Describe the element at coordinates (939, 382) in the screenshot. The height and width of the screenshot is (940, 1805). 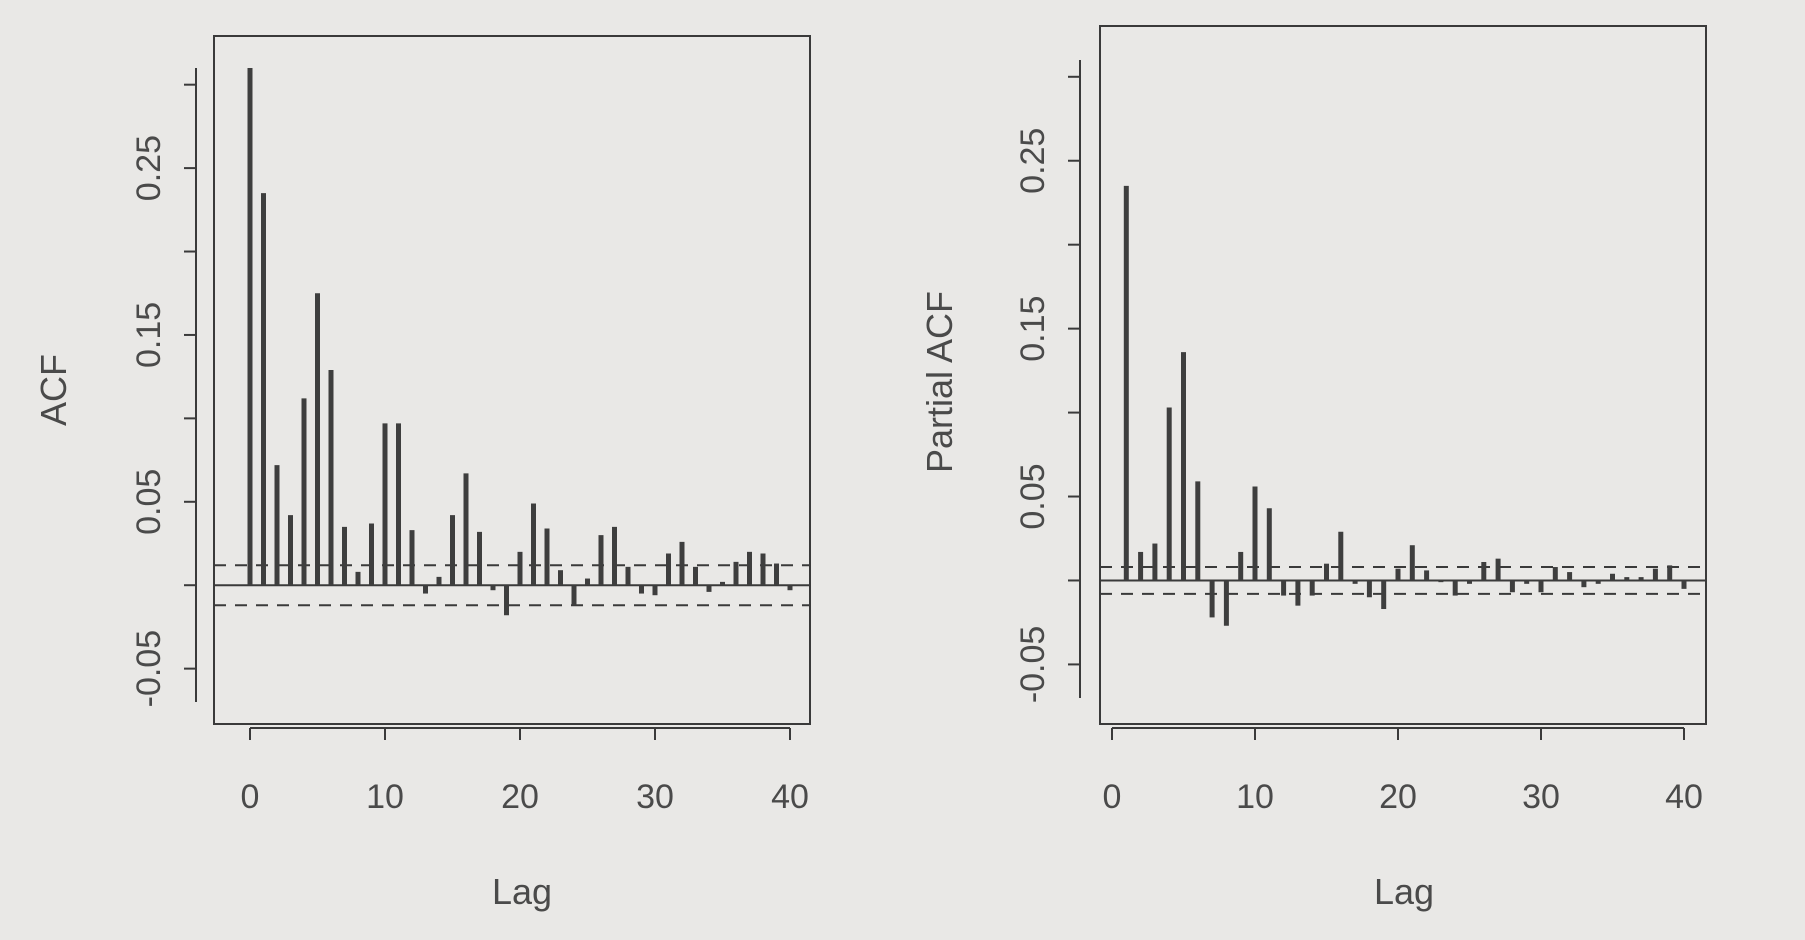
I see `pacf-y-axis-label: Partial ACF` at that location.